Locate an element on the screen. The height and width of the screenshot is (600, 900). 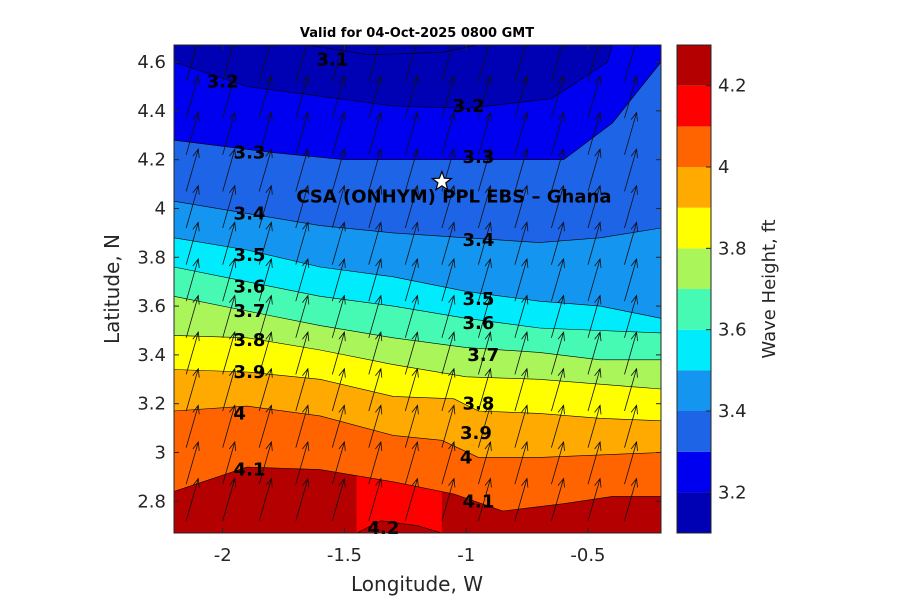
contour-label: 3.6 is located at coordinates (250, 287).